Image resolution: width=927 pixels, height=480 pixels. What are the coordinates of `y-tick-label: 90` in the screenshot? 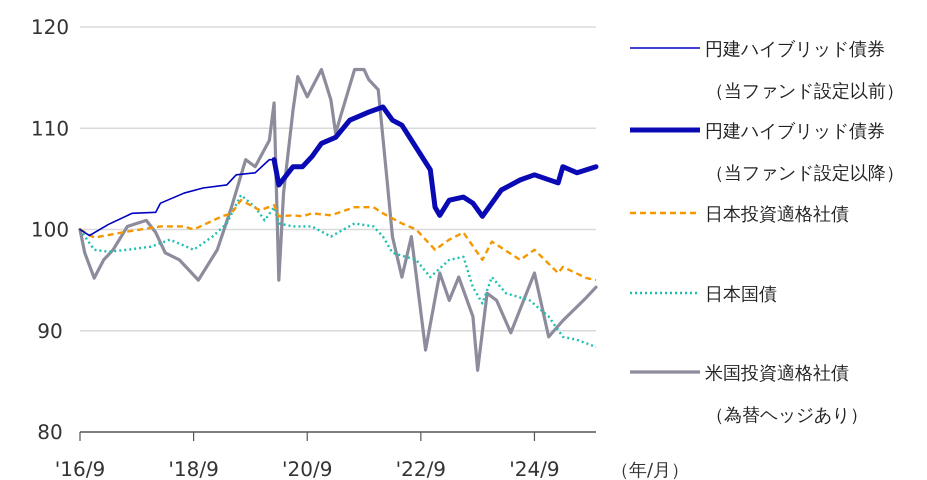 It's located at (50, 330).